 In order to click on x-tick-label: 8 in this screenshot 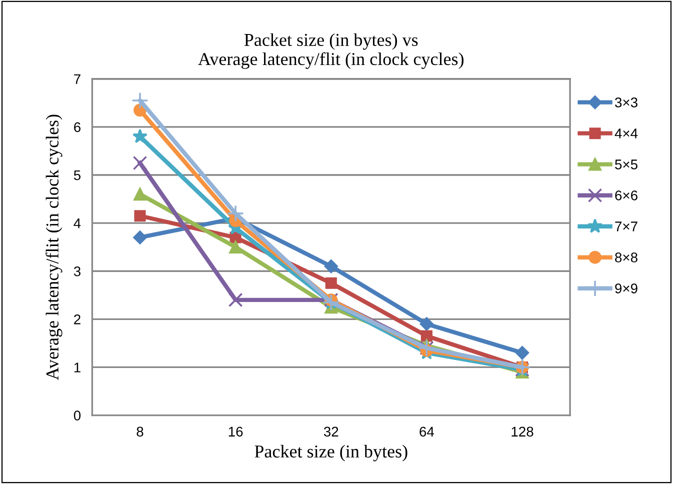, I will do `click(140, 431)`.